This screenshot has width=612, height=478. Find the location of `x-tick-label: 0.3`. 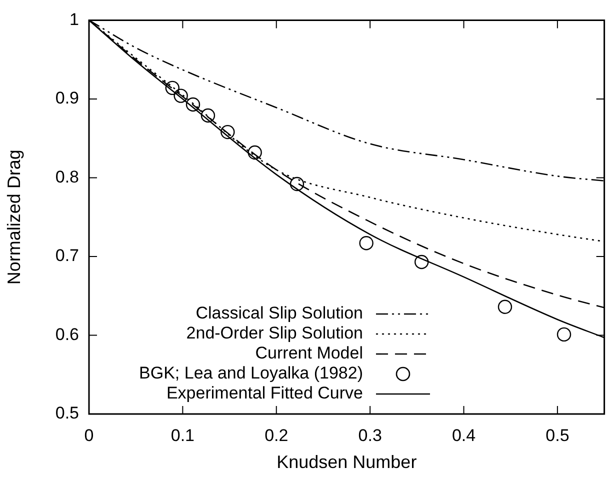

x-tick-label: 0.3 is located at coordinates (370, 435).